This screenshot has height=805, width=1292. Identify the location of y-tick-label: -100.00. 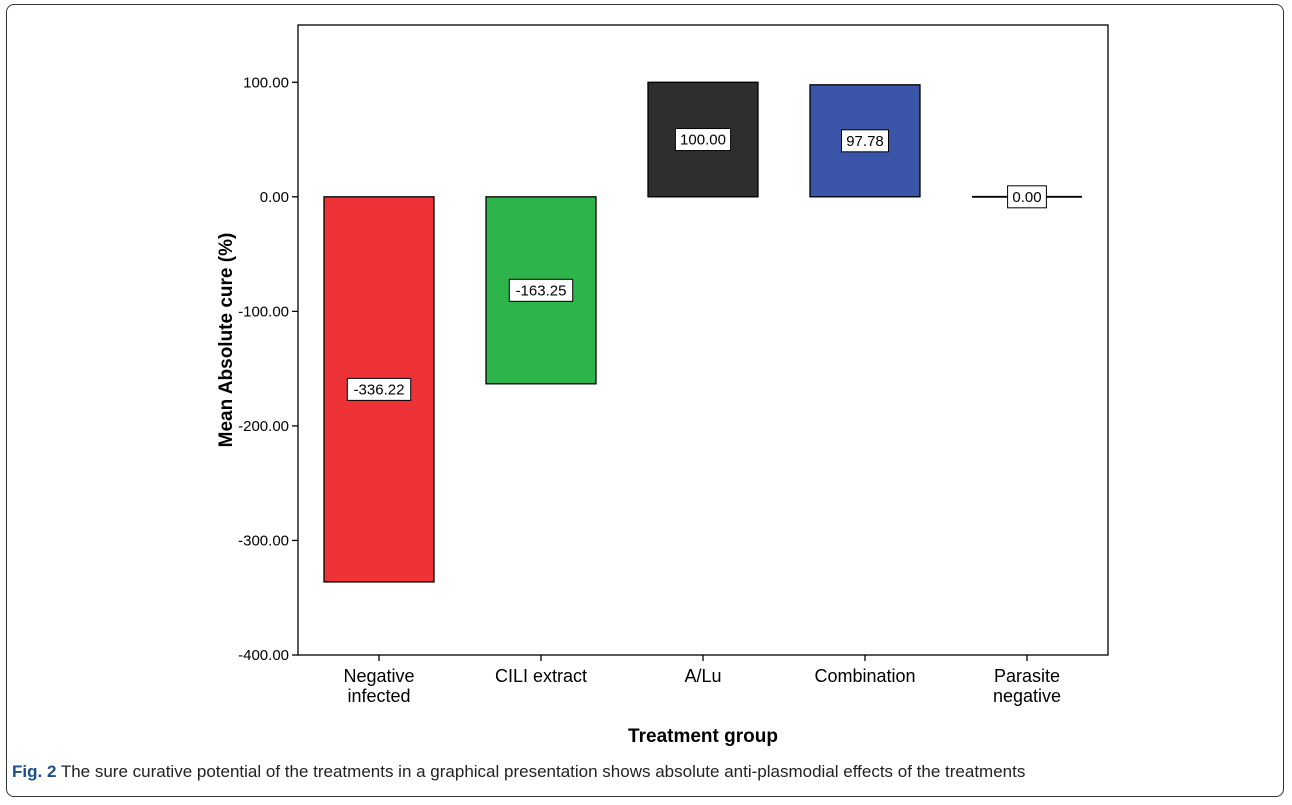
(263, 311).